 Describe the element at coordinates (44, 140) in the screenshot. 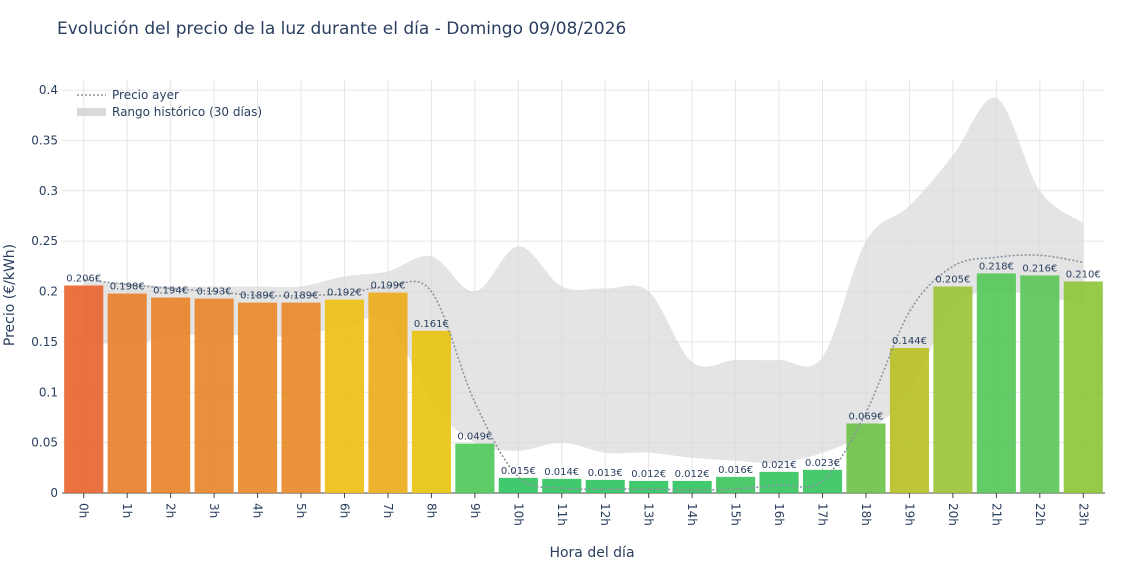

I see `y-tick-label: 0.35` at that location.